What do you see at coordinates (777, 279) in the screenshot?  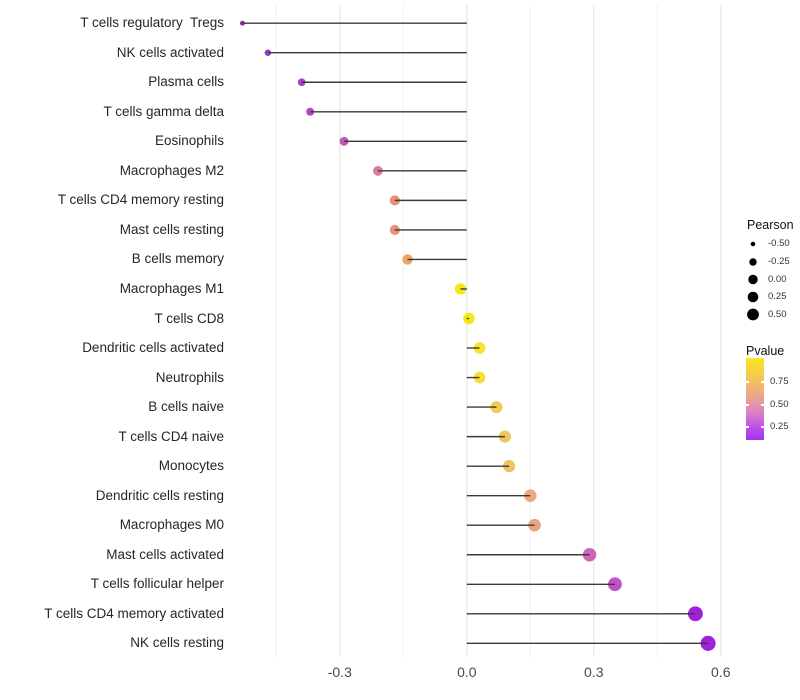 I see `size-legend-label: 0.00` at bounding box center [777, 279].